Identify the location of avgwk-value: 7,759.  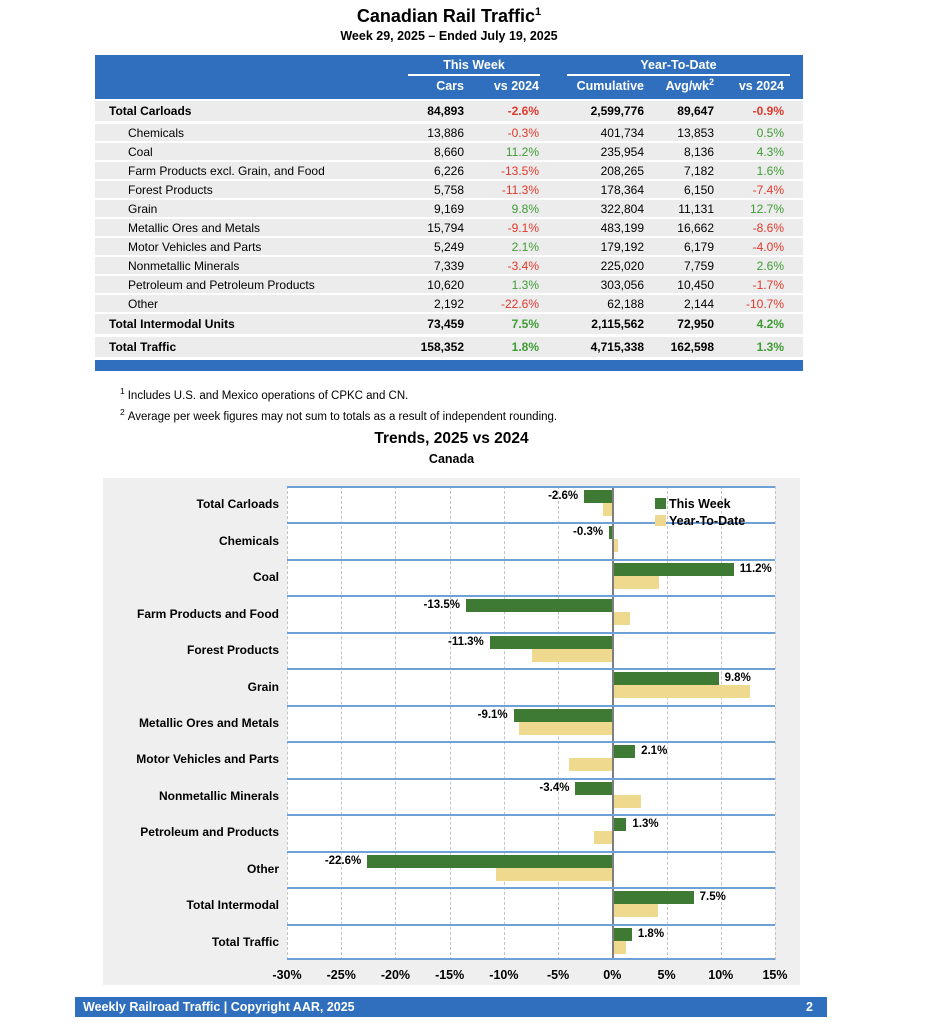
(698, 265).